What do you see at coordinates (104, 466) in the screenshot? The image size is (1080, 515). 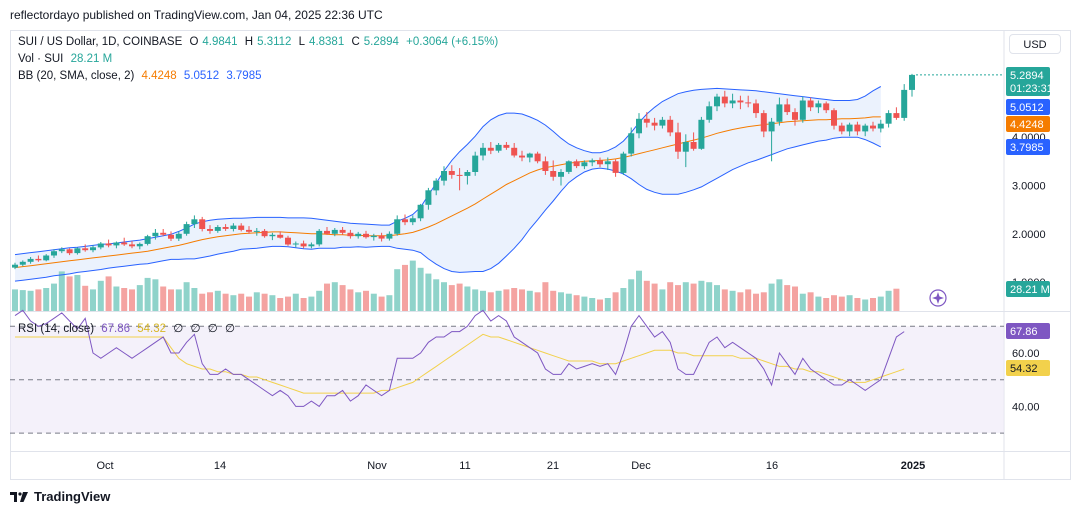 I see `time-tick-label: Oct` at bounding box center [104, 466].